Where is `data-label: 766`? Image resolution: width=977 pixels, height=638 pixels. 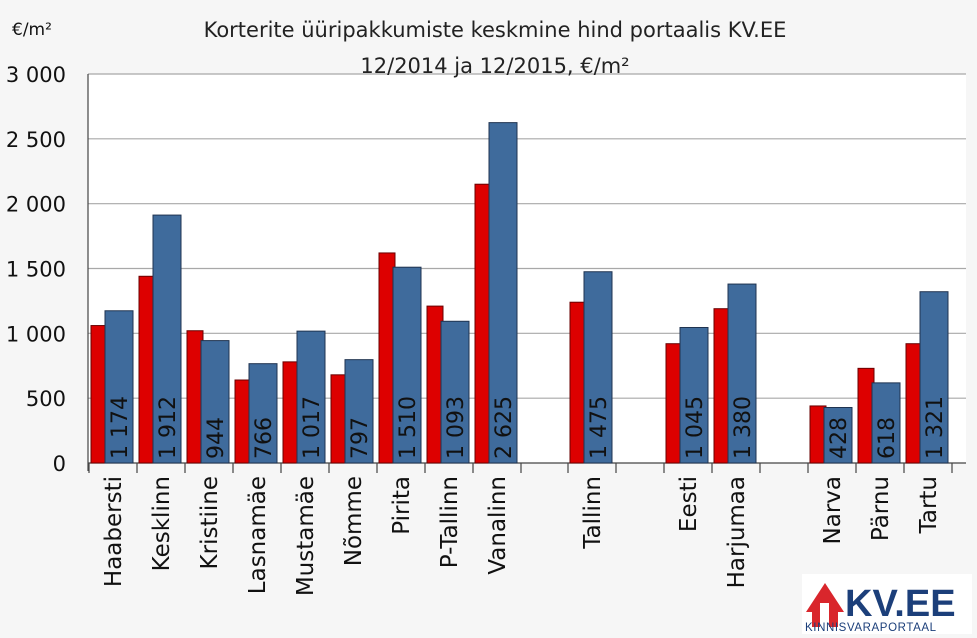
data-label: 766 is located at coordinates (264, 438).